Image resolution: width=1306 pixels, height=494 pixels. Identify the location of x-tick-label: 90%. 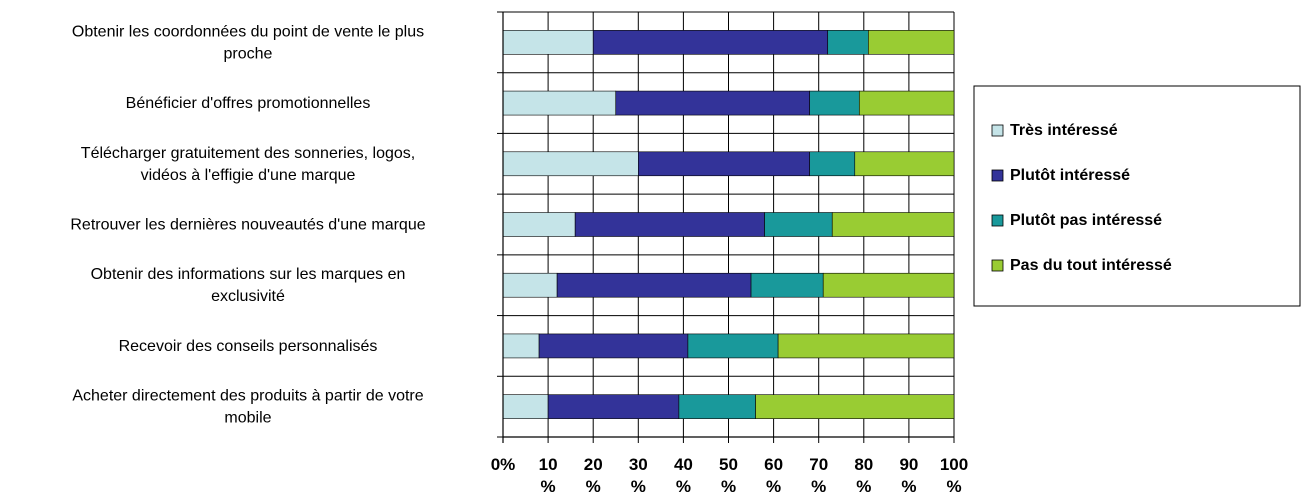
(908, 474).